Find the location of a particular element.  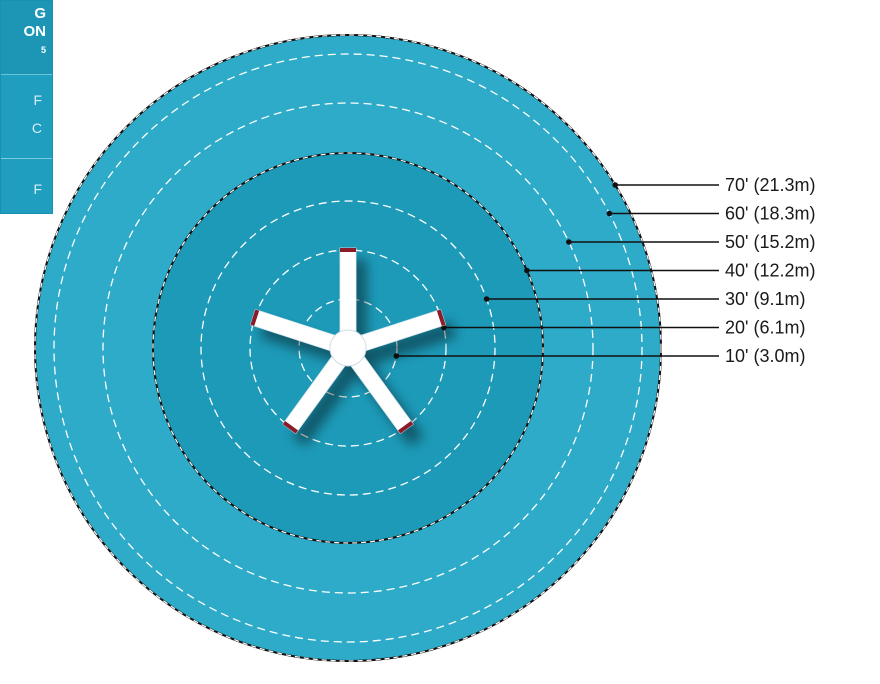

distance-label-60ft: 60' (18.3m) is located at coordinates (770, 214).